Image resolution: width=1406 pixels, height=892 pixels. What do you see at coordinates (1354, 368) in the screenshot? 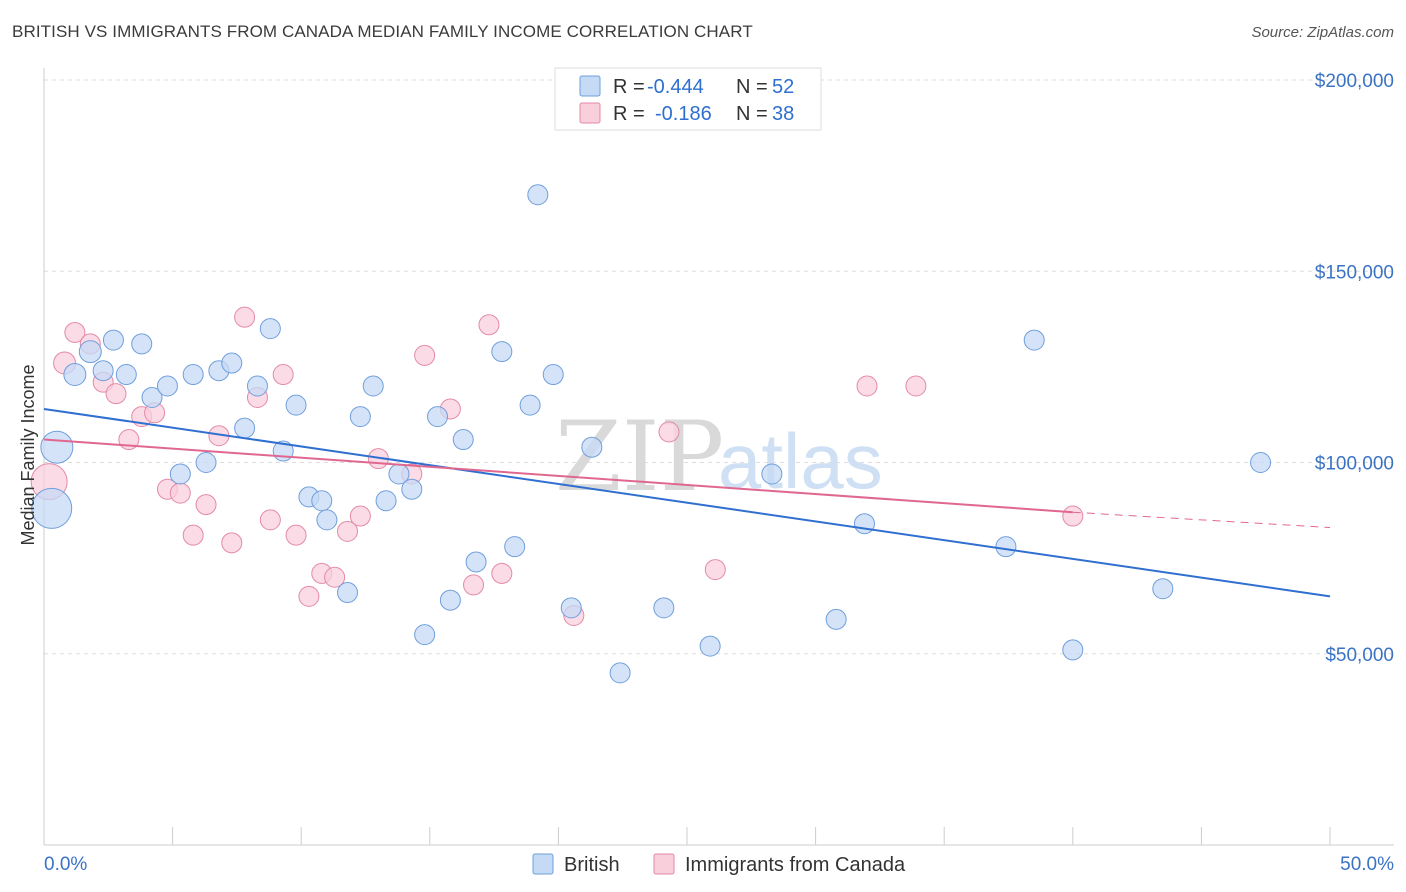
I see `y-axis-labels: $50,000 $100,000 $150,000 $200,000` at bounding box center [1354, 368].